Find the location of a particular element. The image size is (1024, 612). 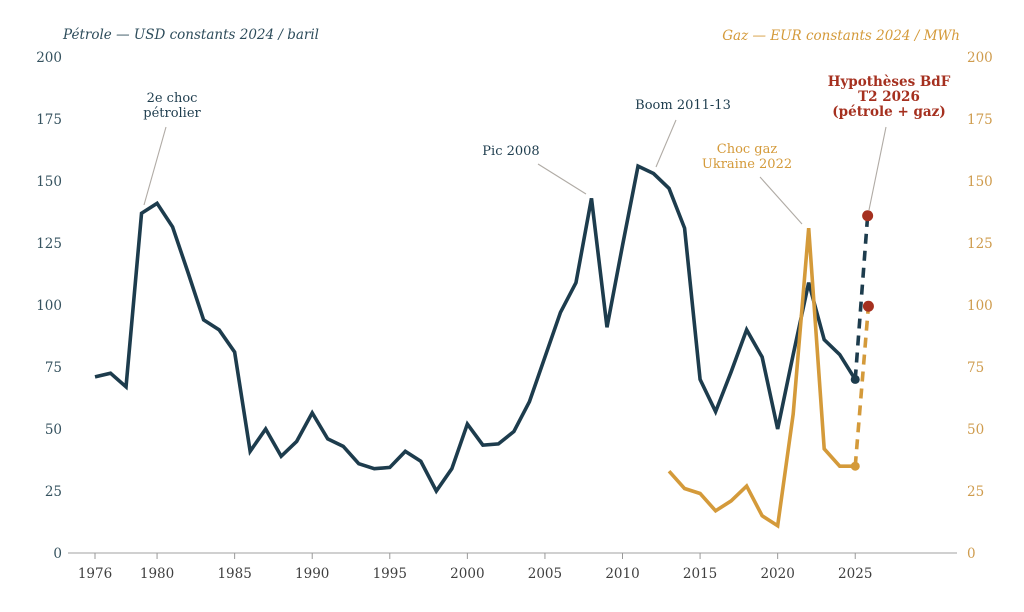

x-tick-label: 2020 is located at coordinates (777, 574).